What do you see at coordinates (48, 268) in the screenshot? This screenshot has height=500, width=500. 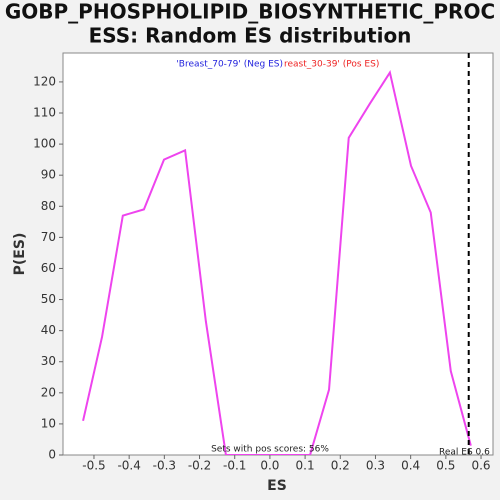 I see `y-tick-label: 60` at bounding box center [48, 268].